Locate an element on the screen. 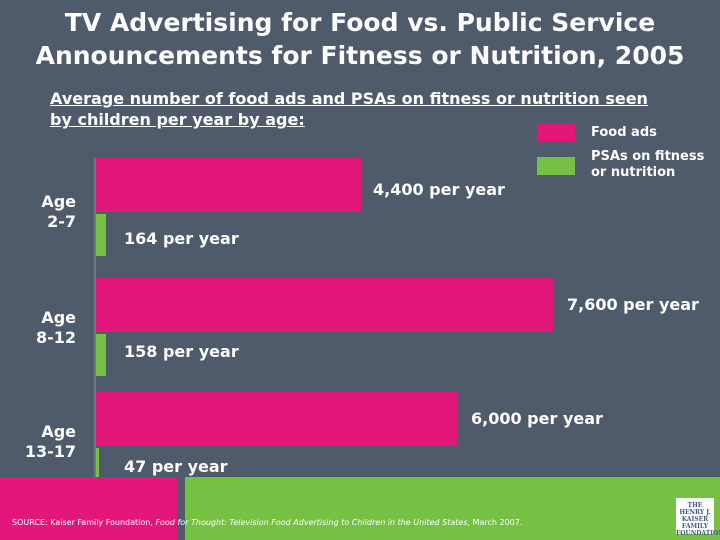 The width and height of the screenshot is (720, 540). kaiser-logo: THE HENRY J. KAISER FAMILY FOUNDATION is located at coordinates (698, 517).